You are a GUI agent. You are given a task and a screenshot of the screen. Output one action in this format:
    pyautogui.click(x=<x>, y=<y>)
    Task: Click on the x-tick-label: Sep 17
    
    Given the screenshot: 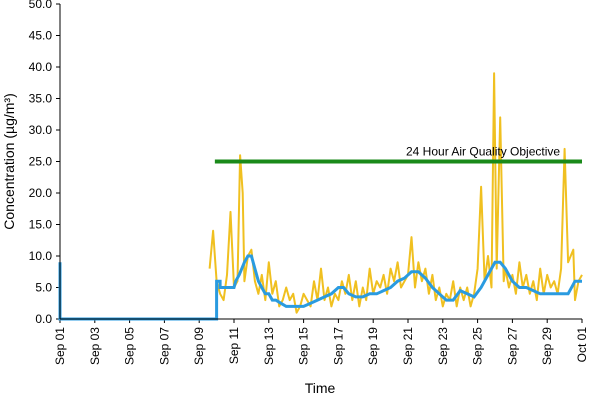 What is the action you would take?
    pyautogui.click(x=338, y=346)
    